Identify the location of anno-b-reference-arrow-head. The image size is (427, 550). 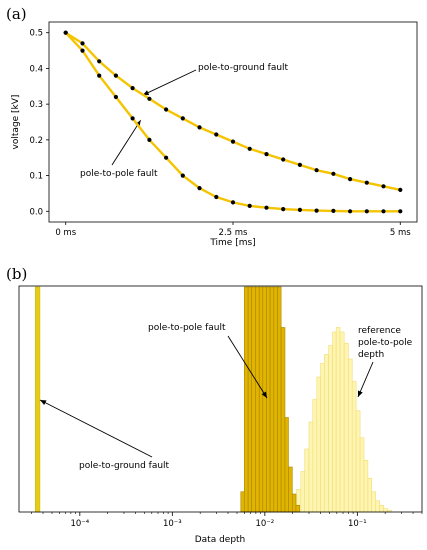
(360, 393).